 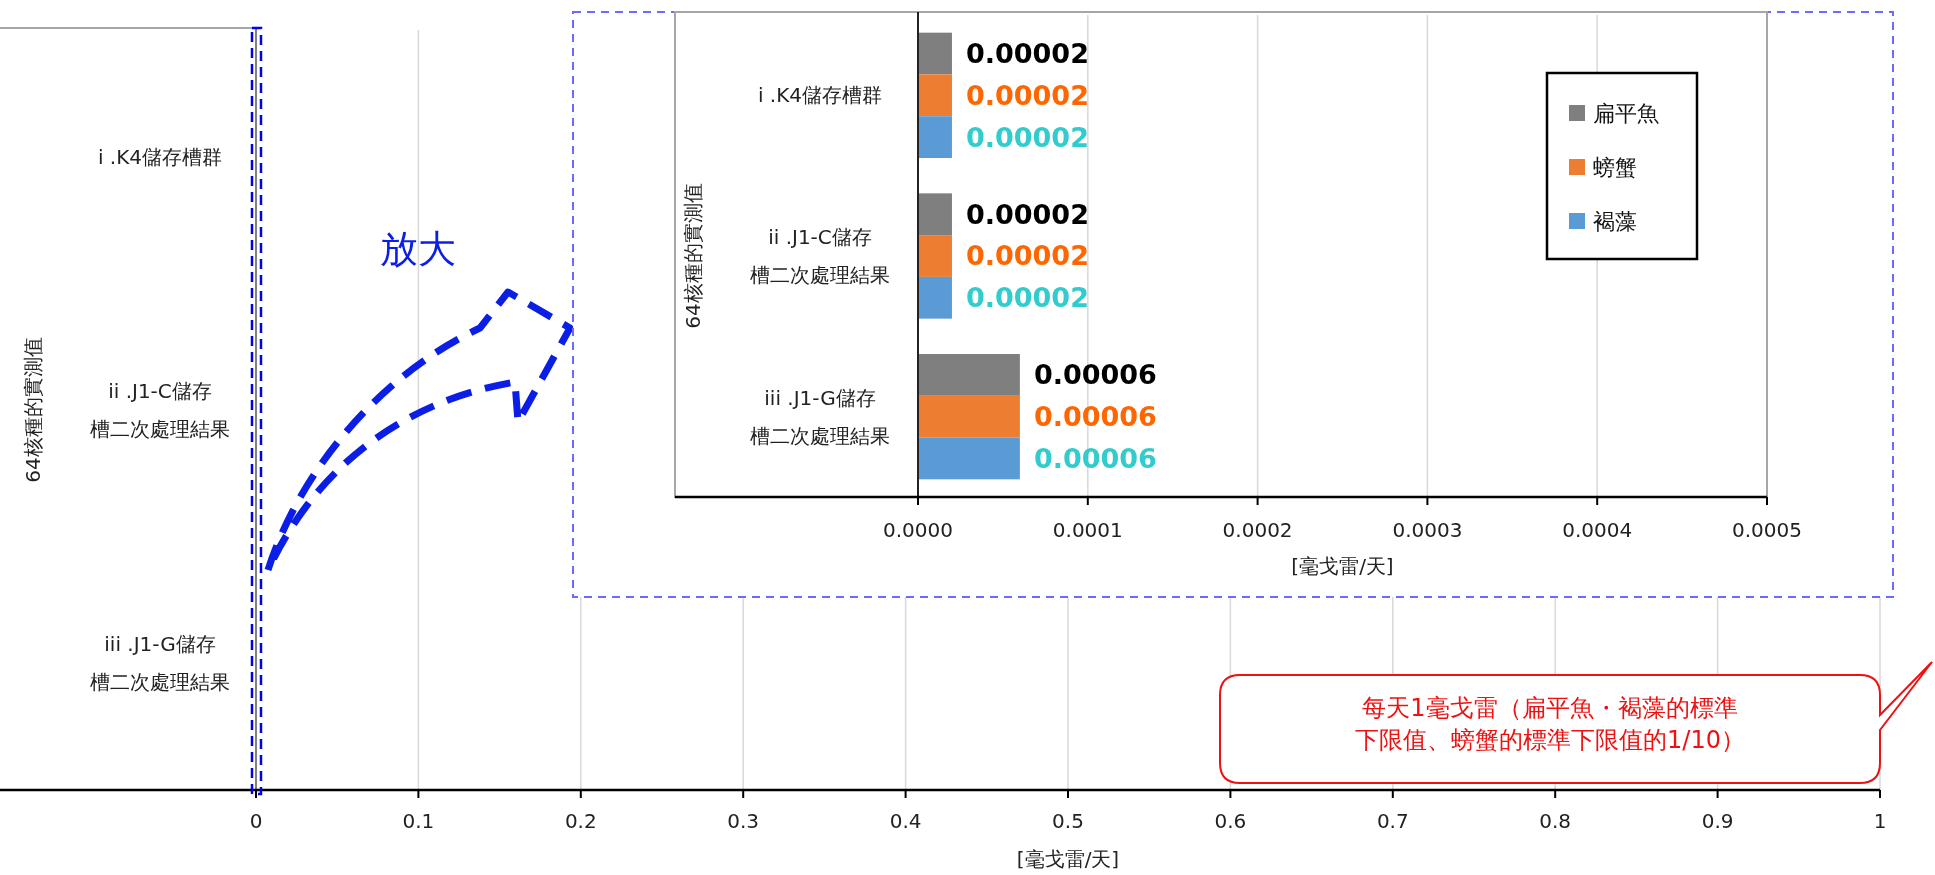 I want to click on x-tick-label: 0.9, so click(x=1717, y=821).